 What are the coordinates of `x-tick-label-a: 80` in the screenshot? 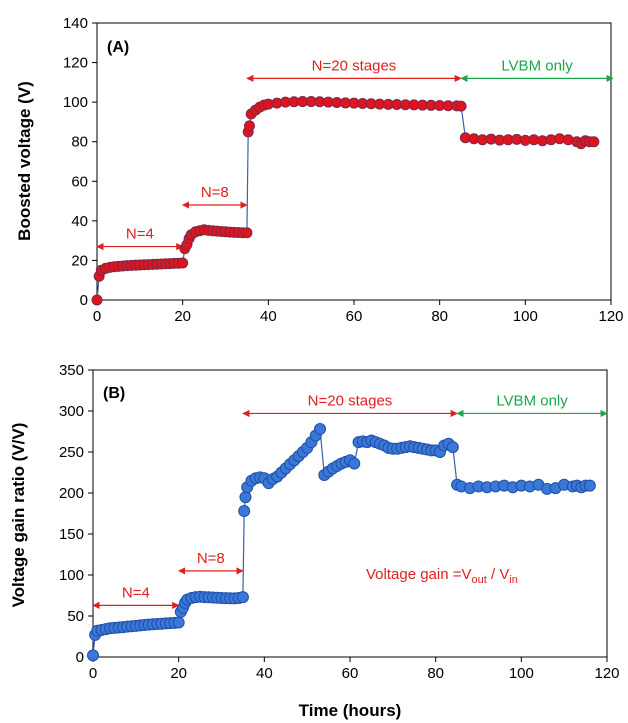 It's located at (439, 316).